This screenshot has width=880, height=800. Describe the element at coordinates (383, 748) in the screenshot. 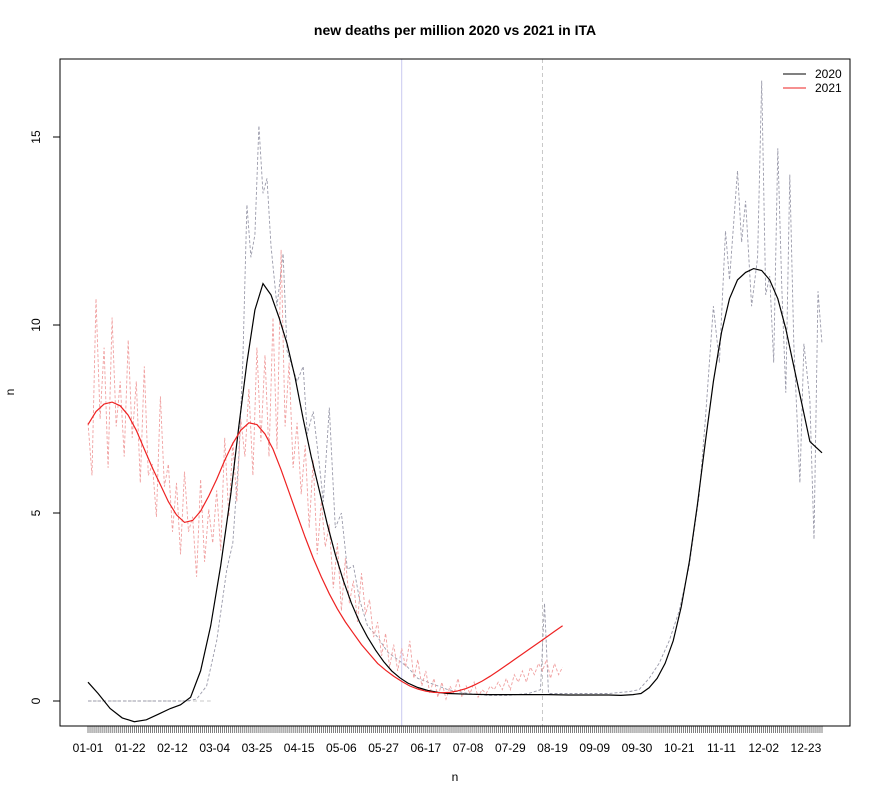

I see `x-tick-label-05-27: 05-27` at that location.